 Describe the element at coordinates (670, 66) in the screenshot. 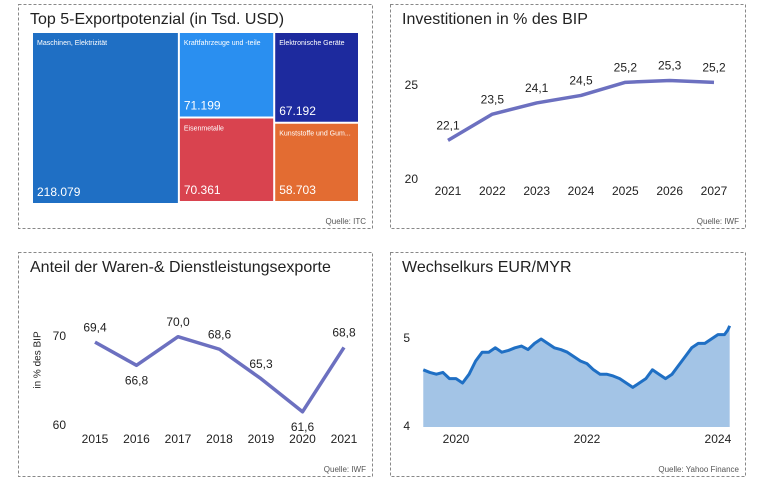

I see `data-label: 25,3` at that location.